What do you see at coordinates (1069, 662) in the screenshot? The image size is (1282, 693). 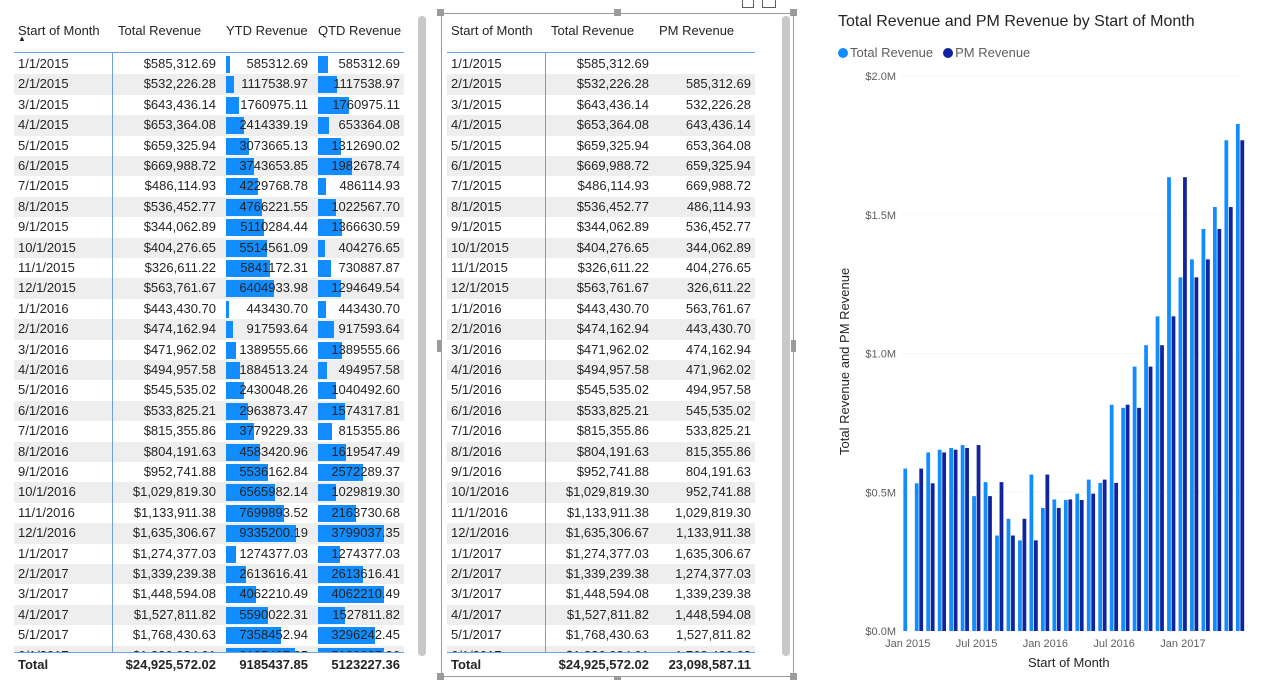 I see `x-axis-title: Start of Month` at bounding box center [1069, 662].